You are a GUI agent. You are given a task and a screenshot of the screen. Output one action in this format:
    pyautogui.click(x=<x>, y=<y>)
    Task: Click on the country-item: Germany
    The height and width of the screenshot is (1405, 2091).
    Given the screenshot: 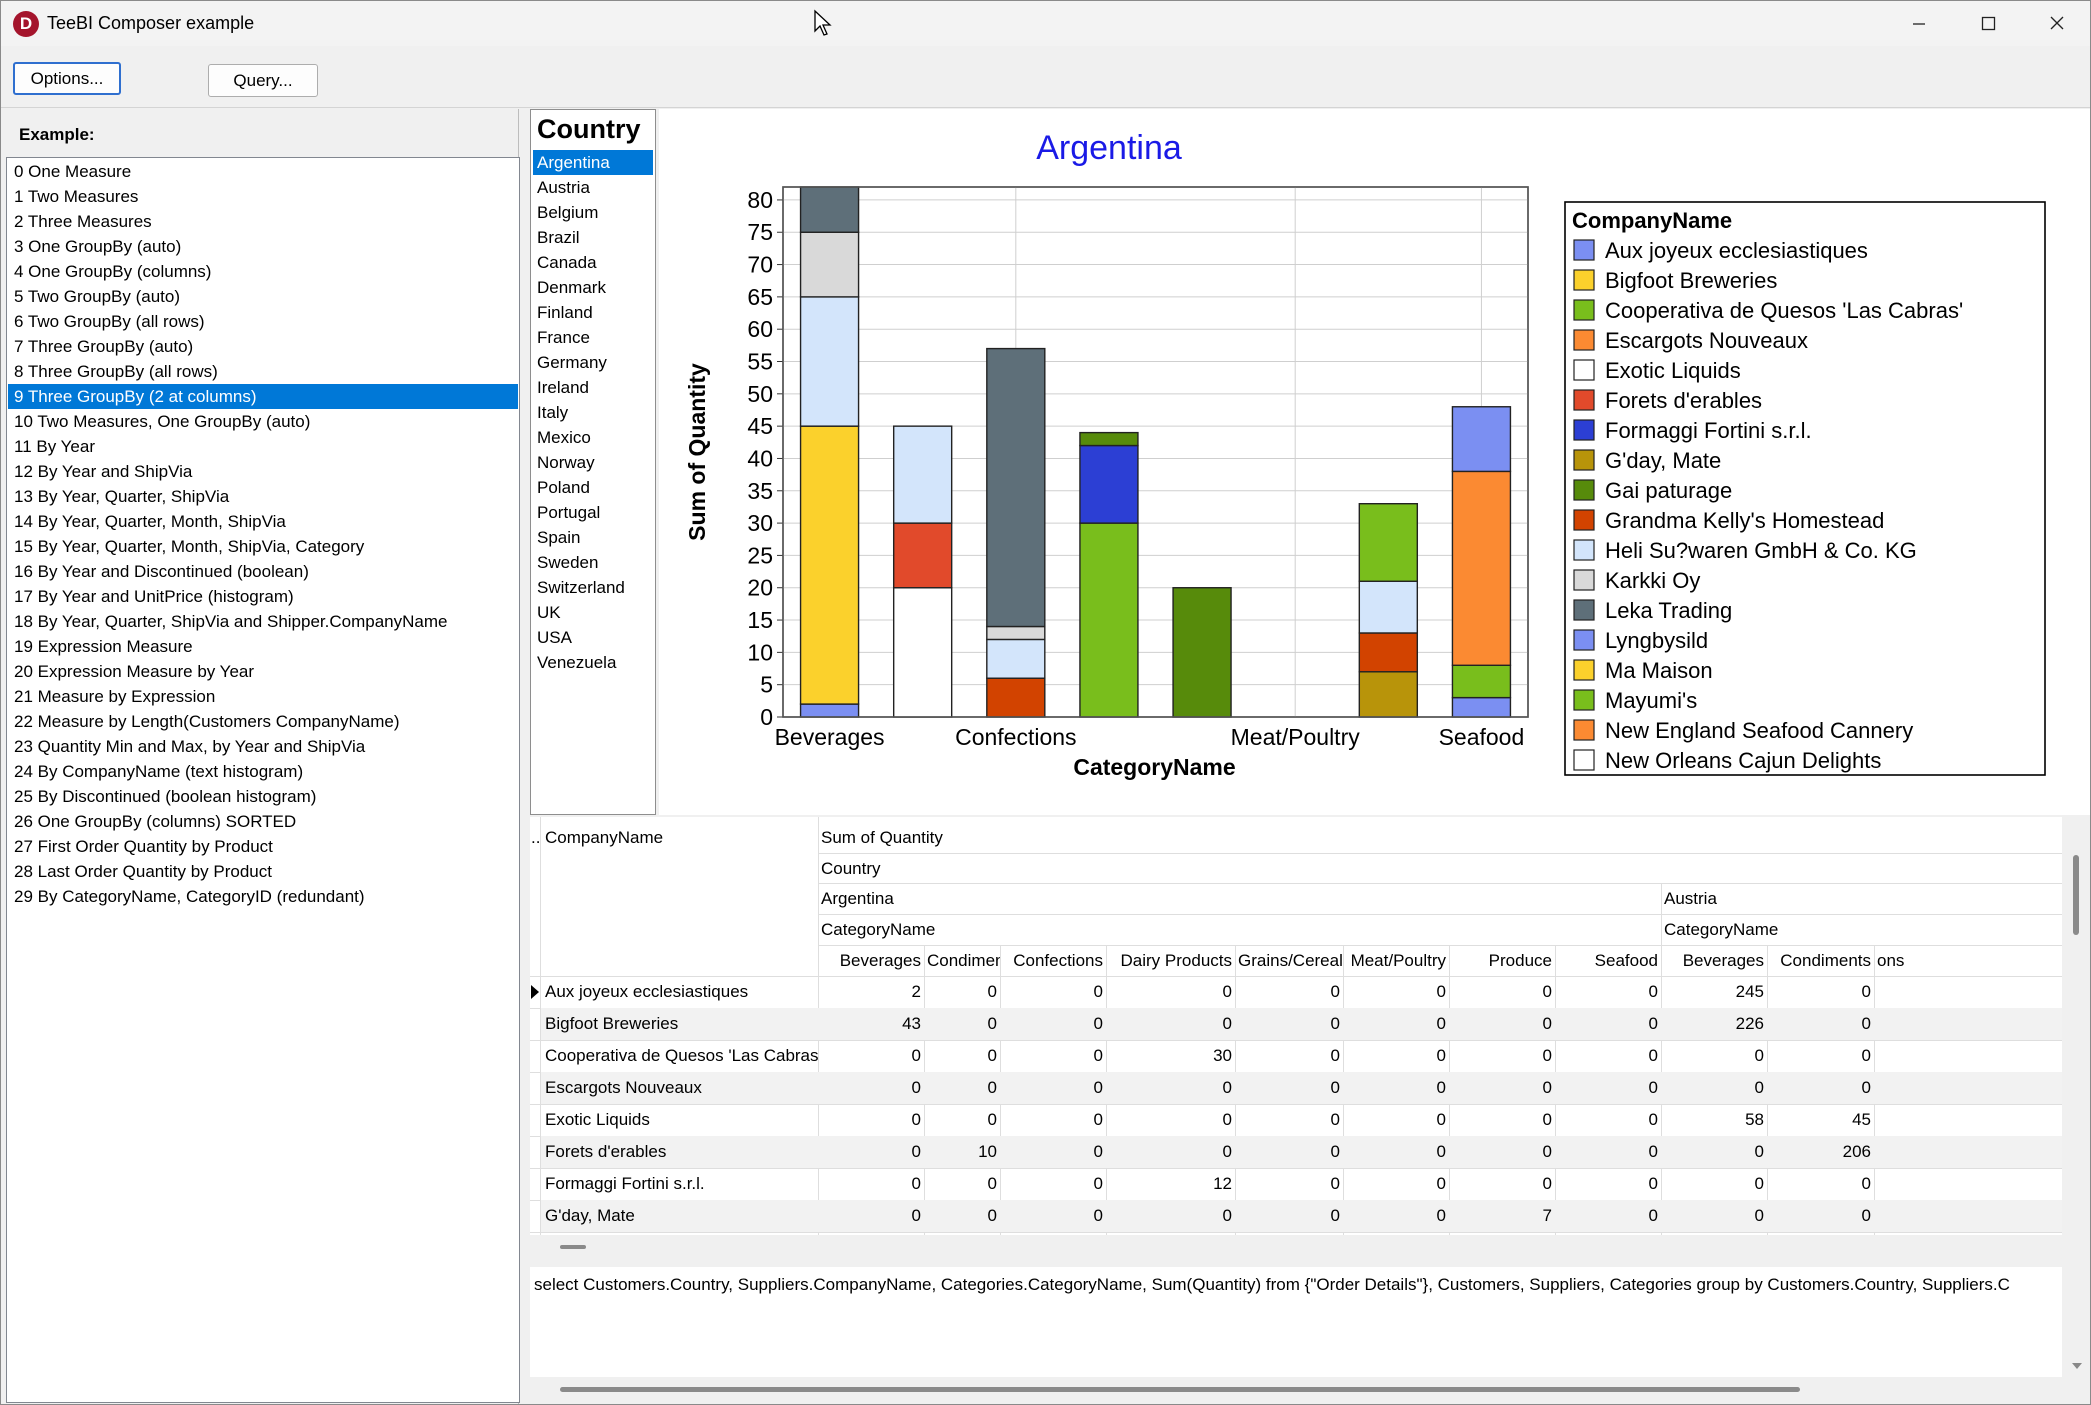 What is the action you would take?
    pyautogui.click(x=572, y=362)
    